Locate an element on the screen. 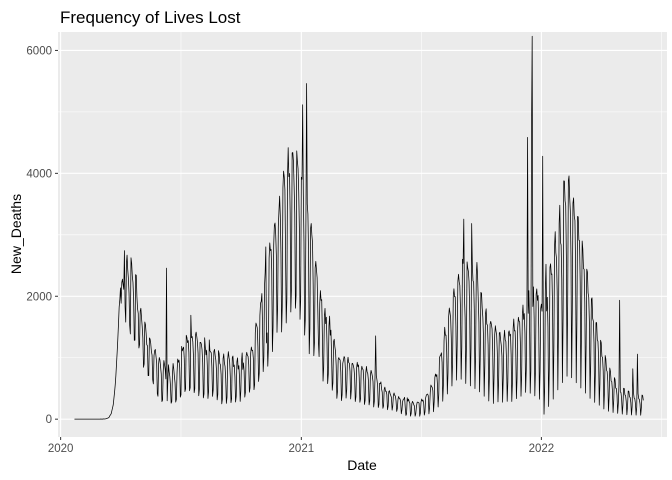 The height and width of the screenshot is (480, 672). y-tick-label: 4000 is located at coordinates (39, 174).